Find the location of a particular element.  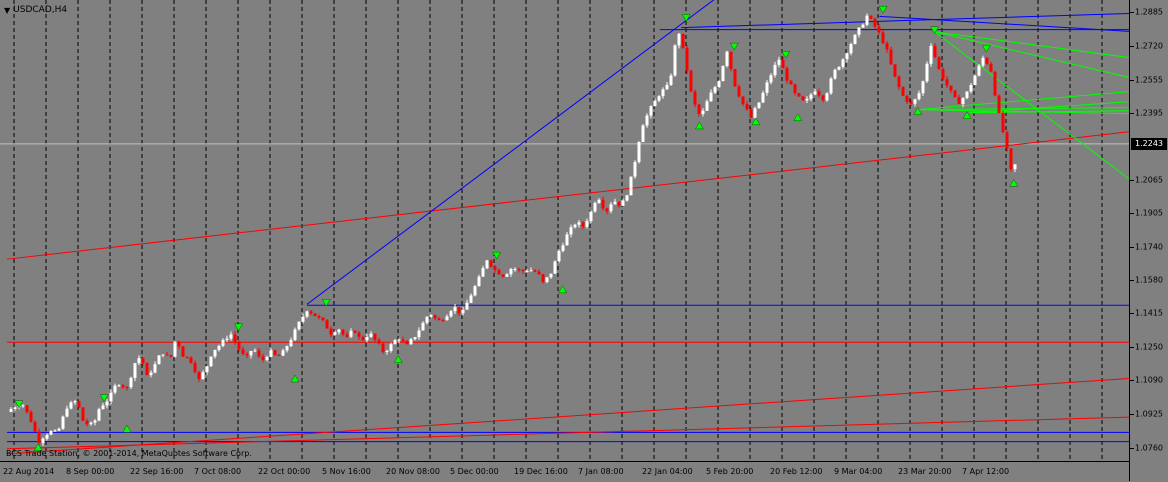

chart-title: ▼ USDCAD,H4 is located at coordinates (35, 10).